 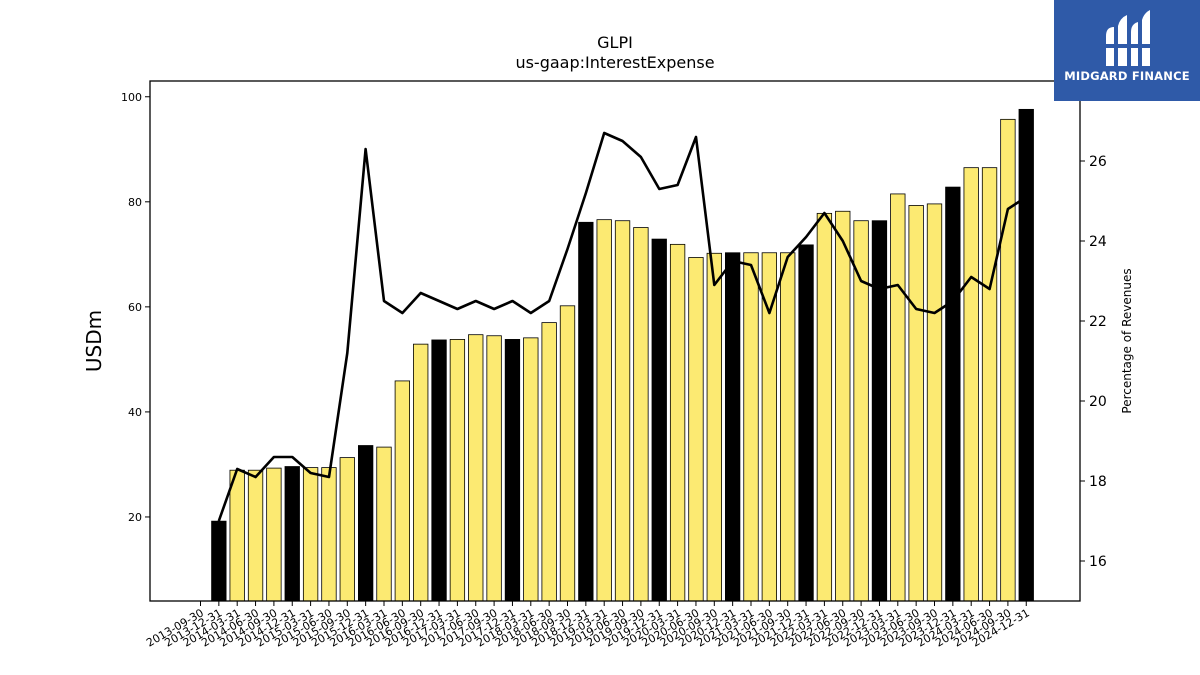 I want to click on y-tick-label: 20, so click(x=135, y=517).